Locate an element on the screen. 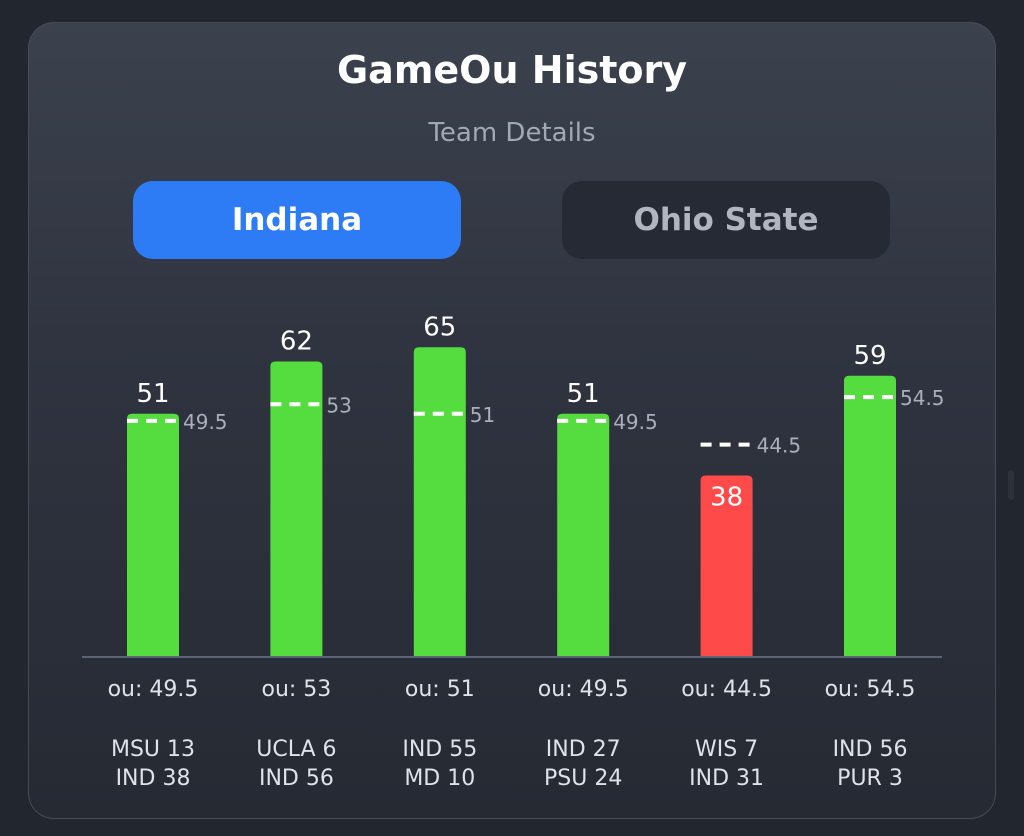  tab-indiana: Indiana is located at coordinates (297, 220).